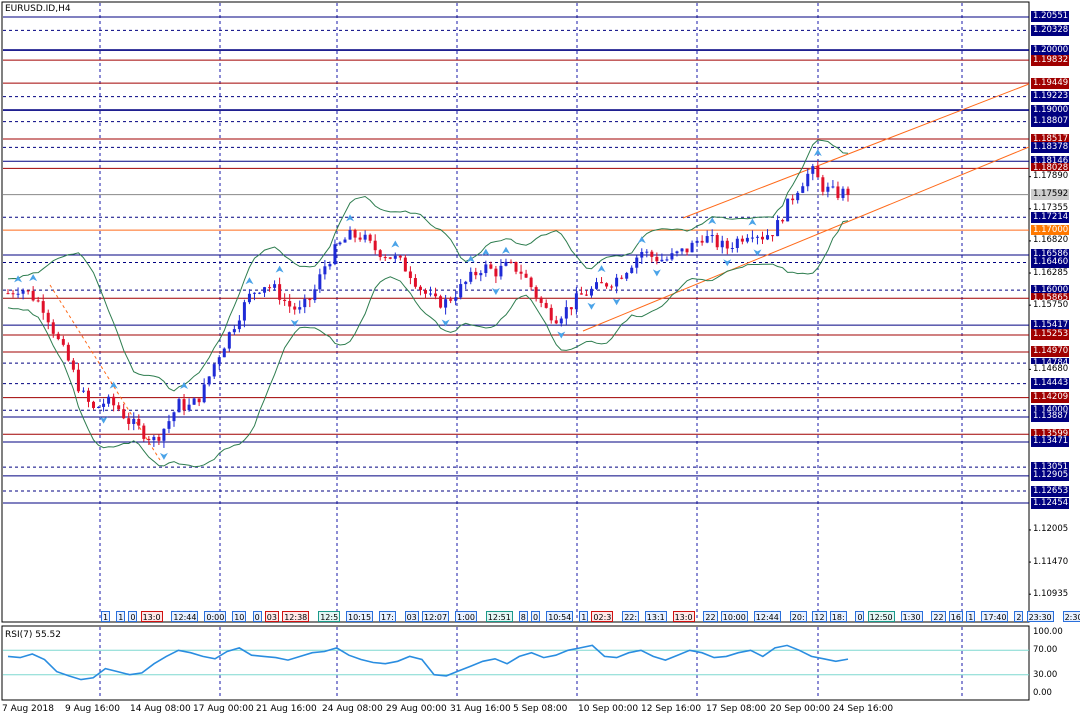 The image size is (1080, 720). I want to click on event-tag: 20:, so click(798, 616).